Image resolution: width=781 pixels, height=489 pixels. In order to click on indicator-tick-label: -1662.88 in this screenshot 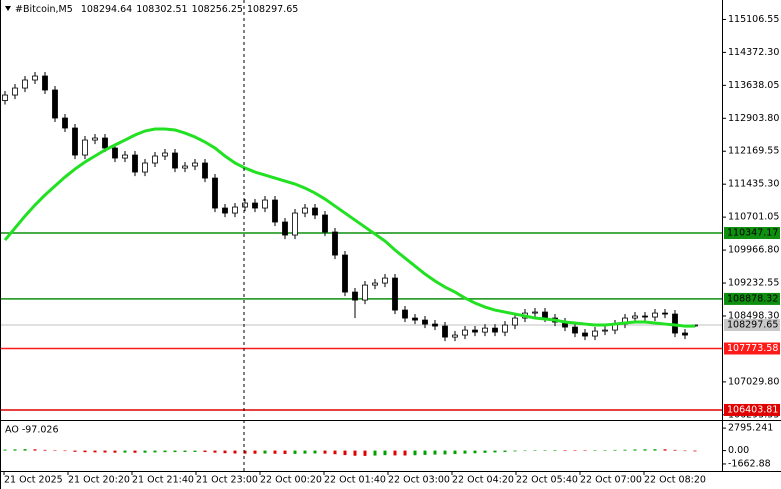, I will do `click(749, 463)`.